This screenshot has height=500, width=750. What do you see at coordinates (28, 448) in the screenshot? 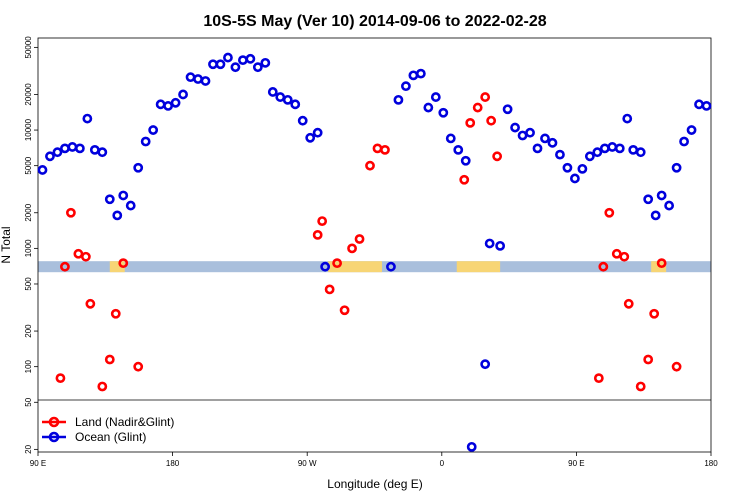
I see `y-tick-label: 20` at bounding box center [28, 448].